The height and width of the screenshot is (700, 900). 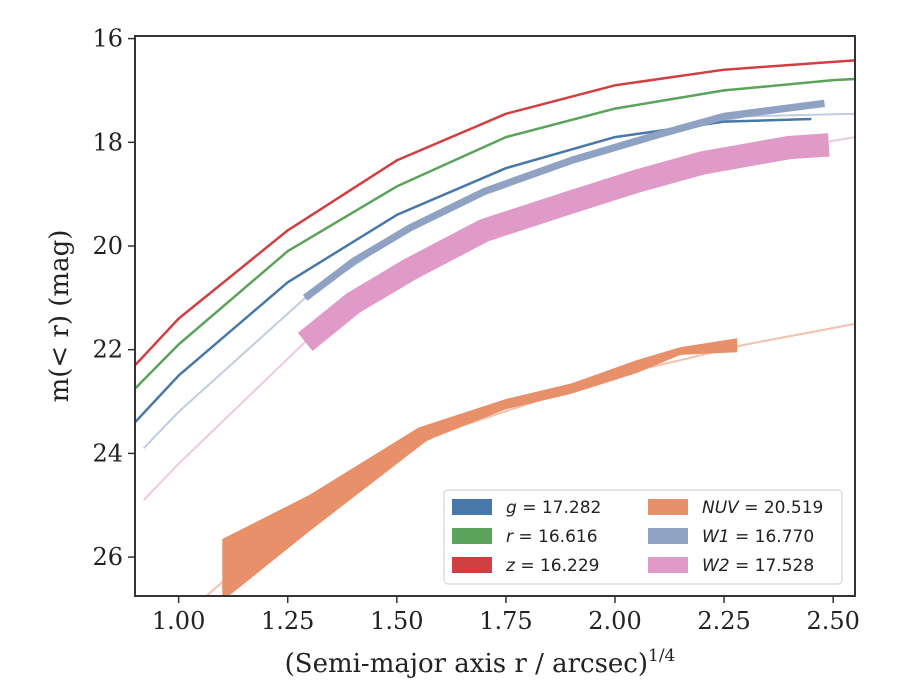 What do you see at coordinates (668, 565) in the screenshot?
I see `legend-swatch-w2` at bounding box center [668, 565].